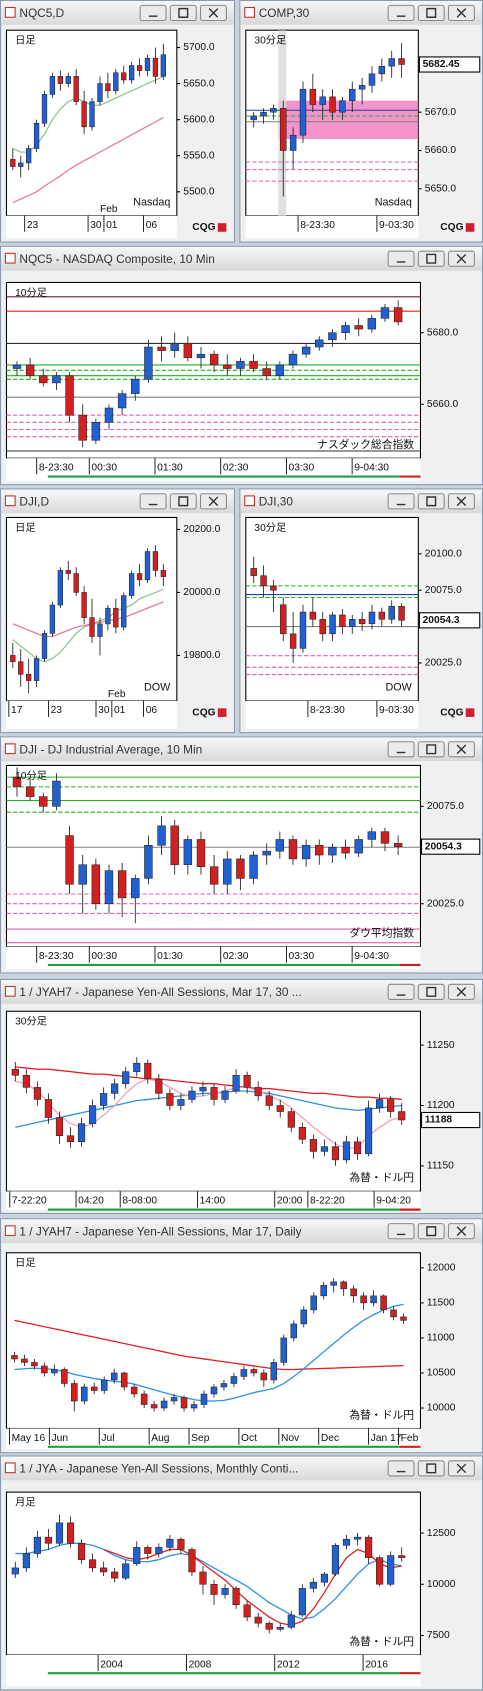  I want to click on moving-average, so click(209, 1345).